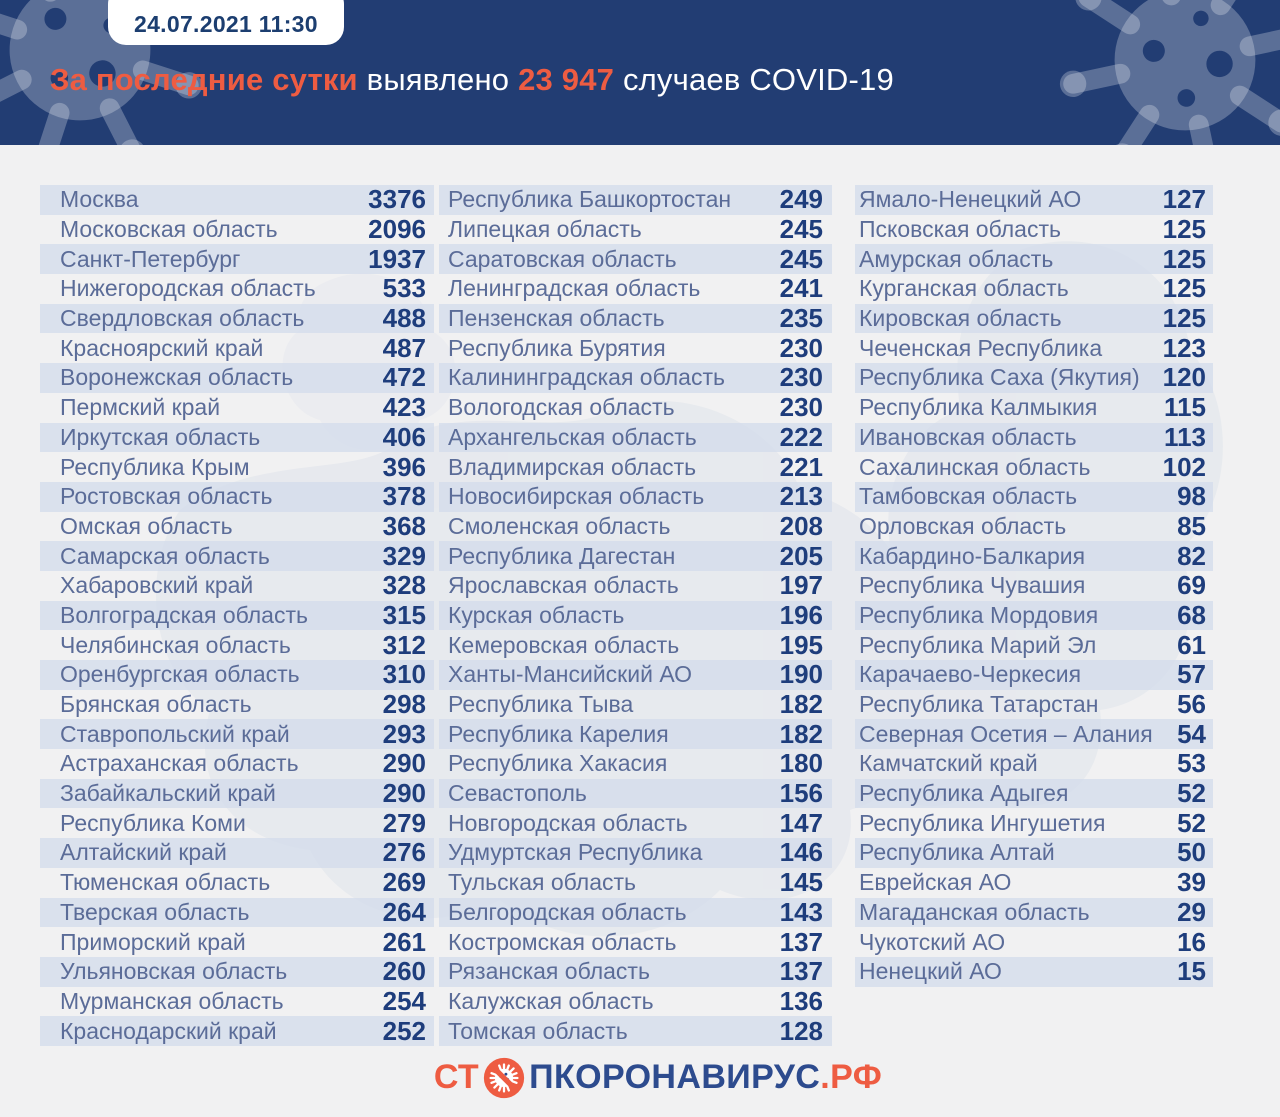  What do you see at coordinates (635, 852) in the screenshot?
I see `table-row: Удмуртская Республика 146` at bounding box center [635, 852].